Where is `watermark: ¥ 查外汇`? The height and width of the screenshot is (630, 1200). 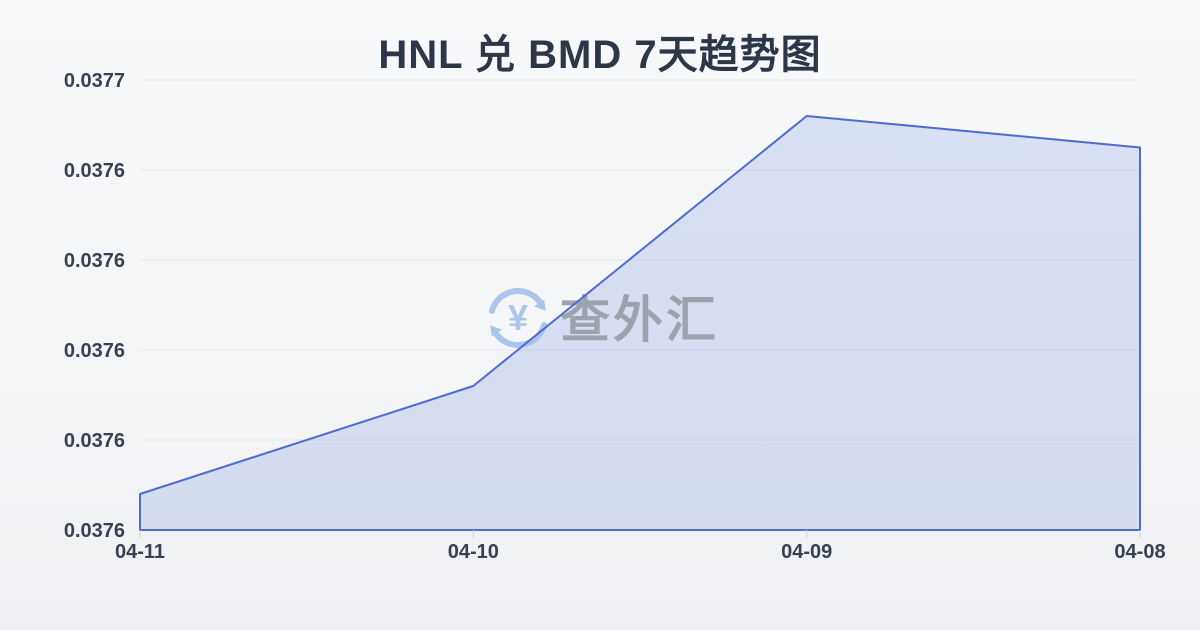 watermark: ¥ 查外汇 is located at coordinates (603, 318).